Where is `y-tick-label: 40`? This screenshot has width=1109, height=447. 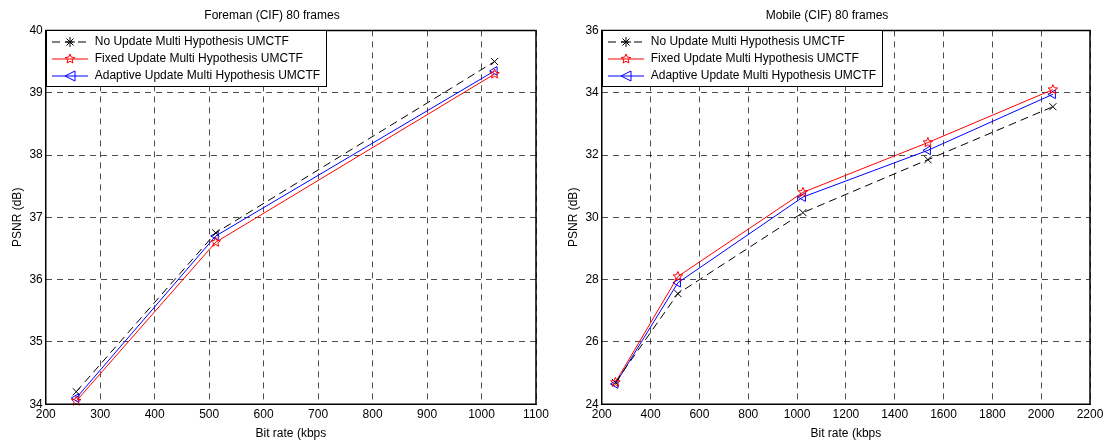
y-tick-label: 40 is located at coordinates (36, 29).